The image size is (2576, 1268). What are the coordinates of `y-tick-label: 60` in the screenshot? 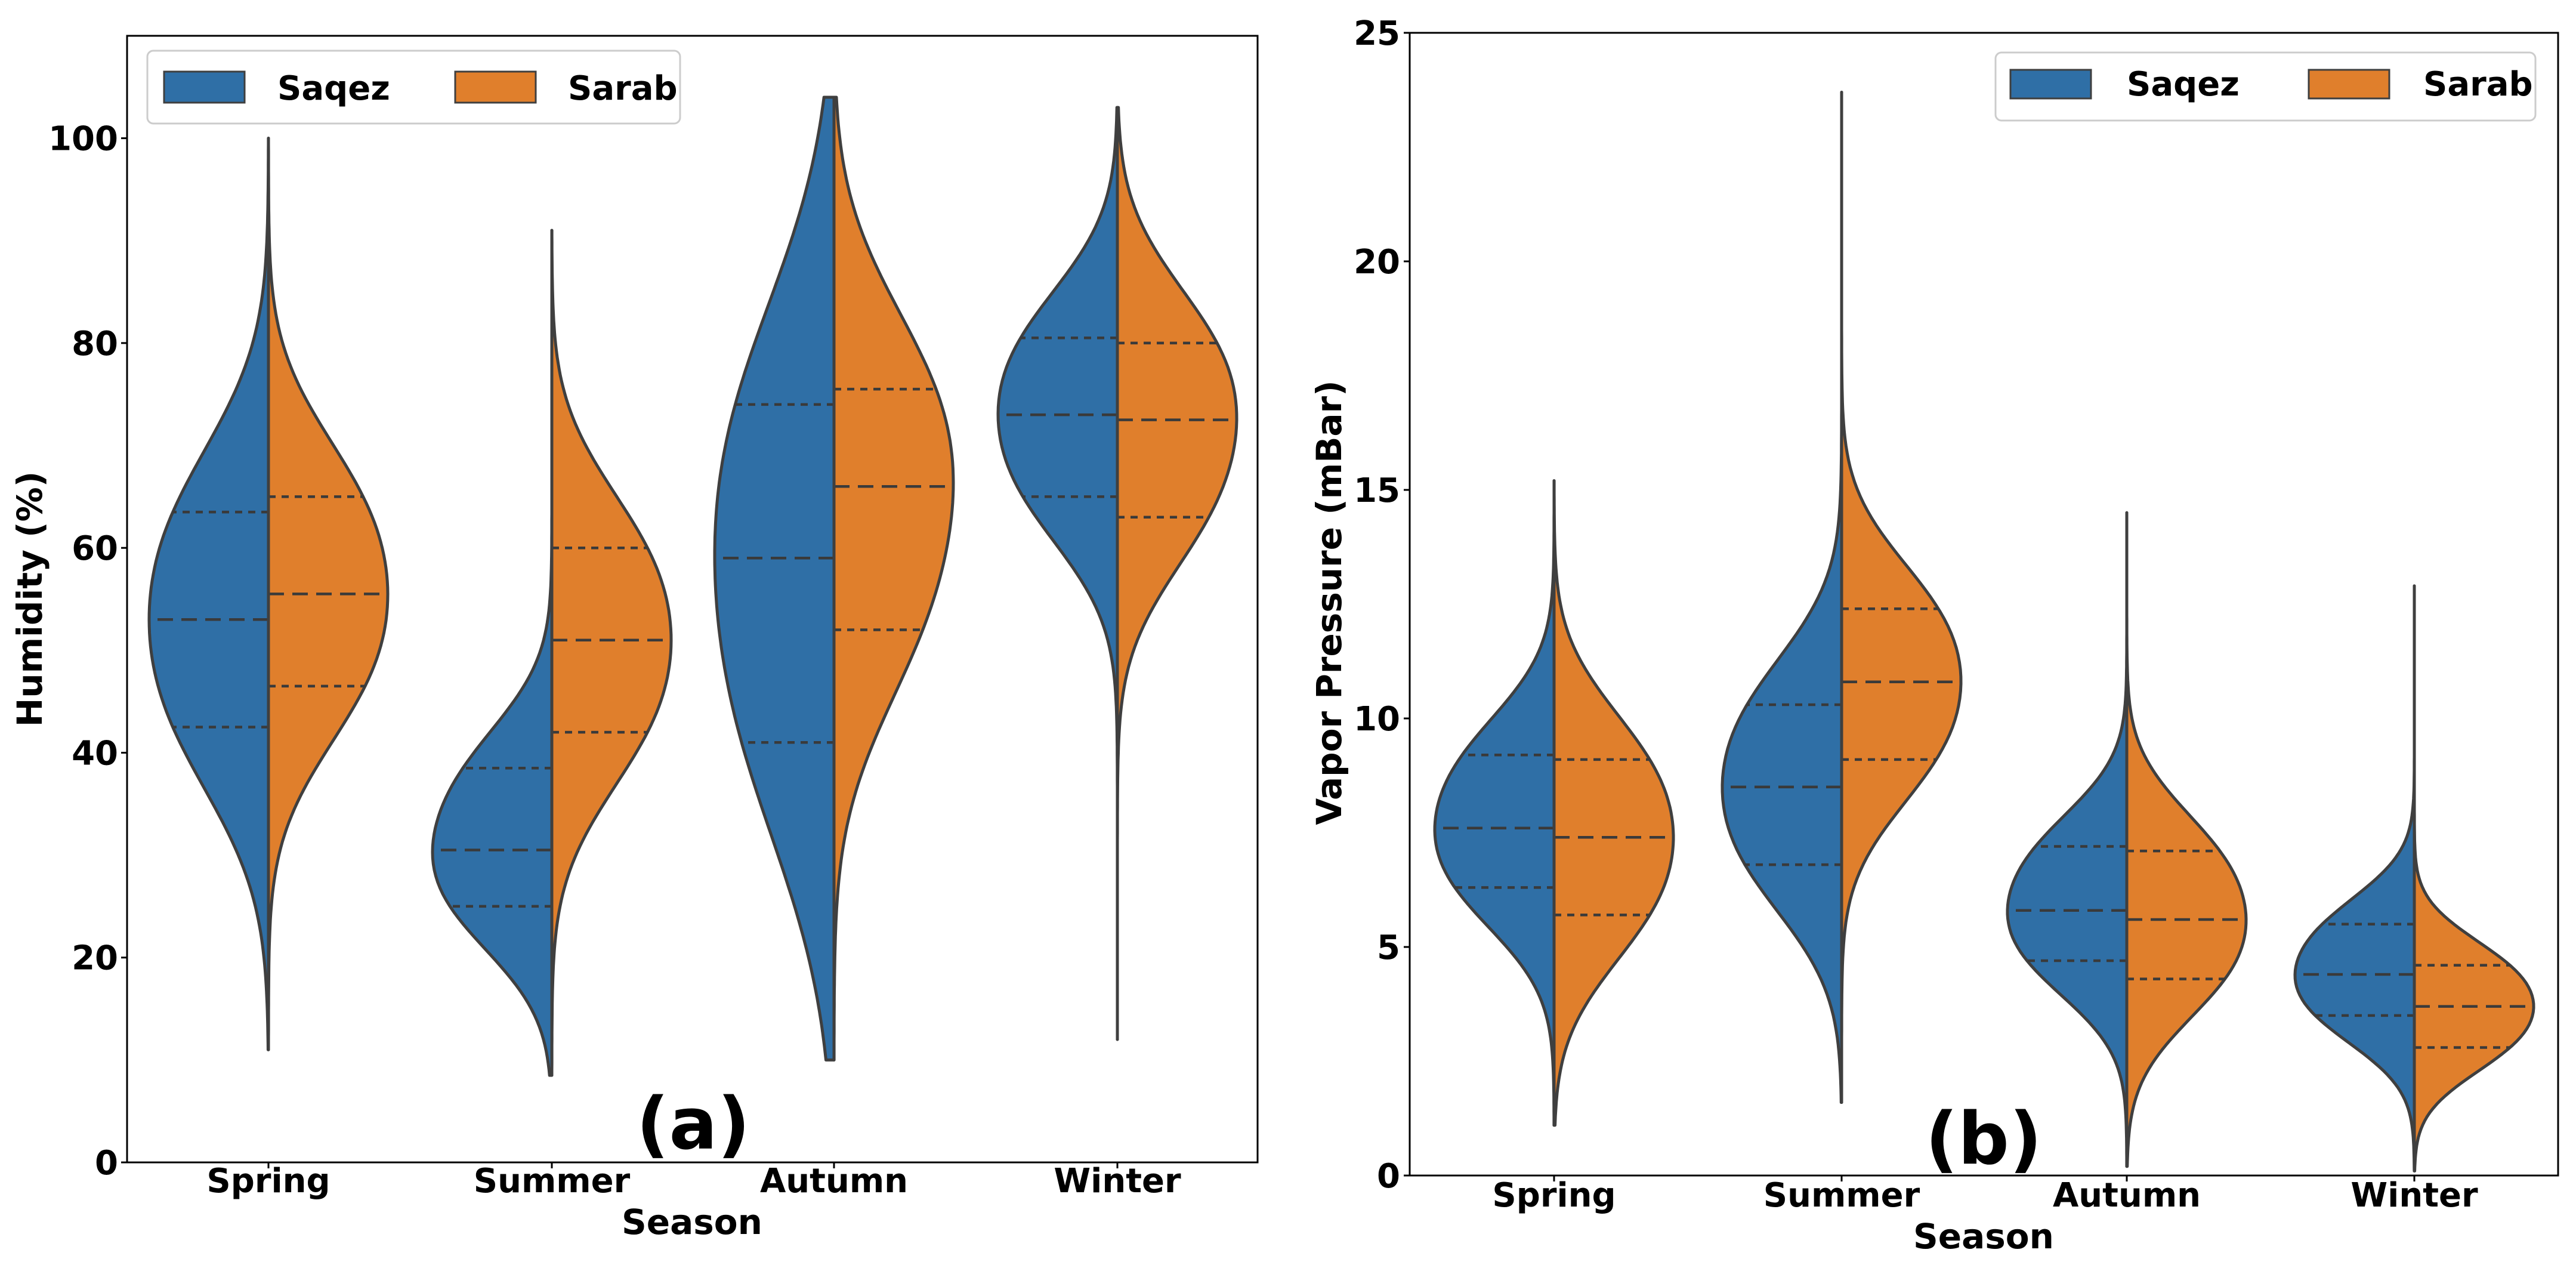 It's located at (95, 548).